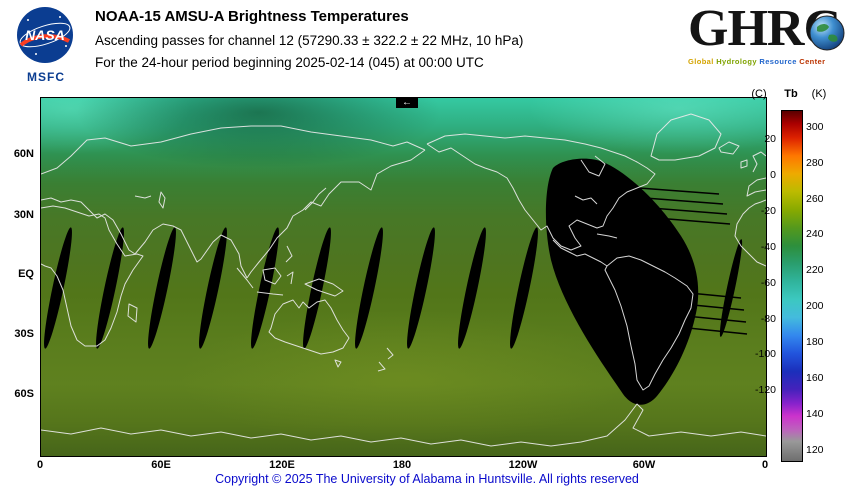 The image size is (854, 502). I want to click on ghrc-tagline: Global Hydrology Resource Center, so click(769, 61).